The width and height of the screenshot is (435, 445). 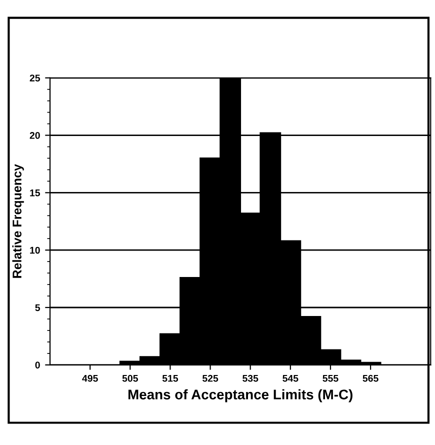 What do you see at coordinates (240, 395) in the screenshot?
I see `x-axis-title: Means of Acceptance Limits (M-C)` at bounding box center [240, 395].